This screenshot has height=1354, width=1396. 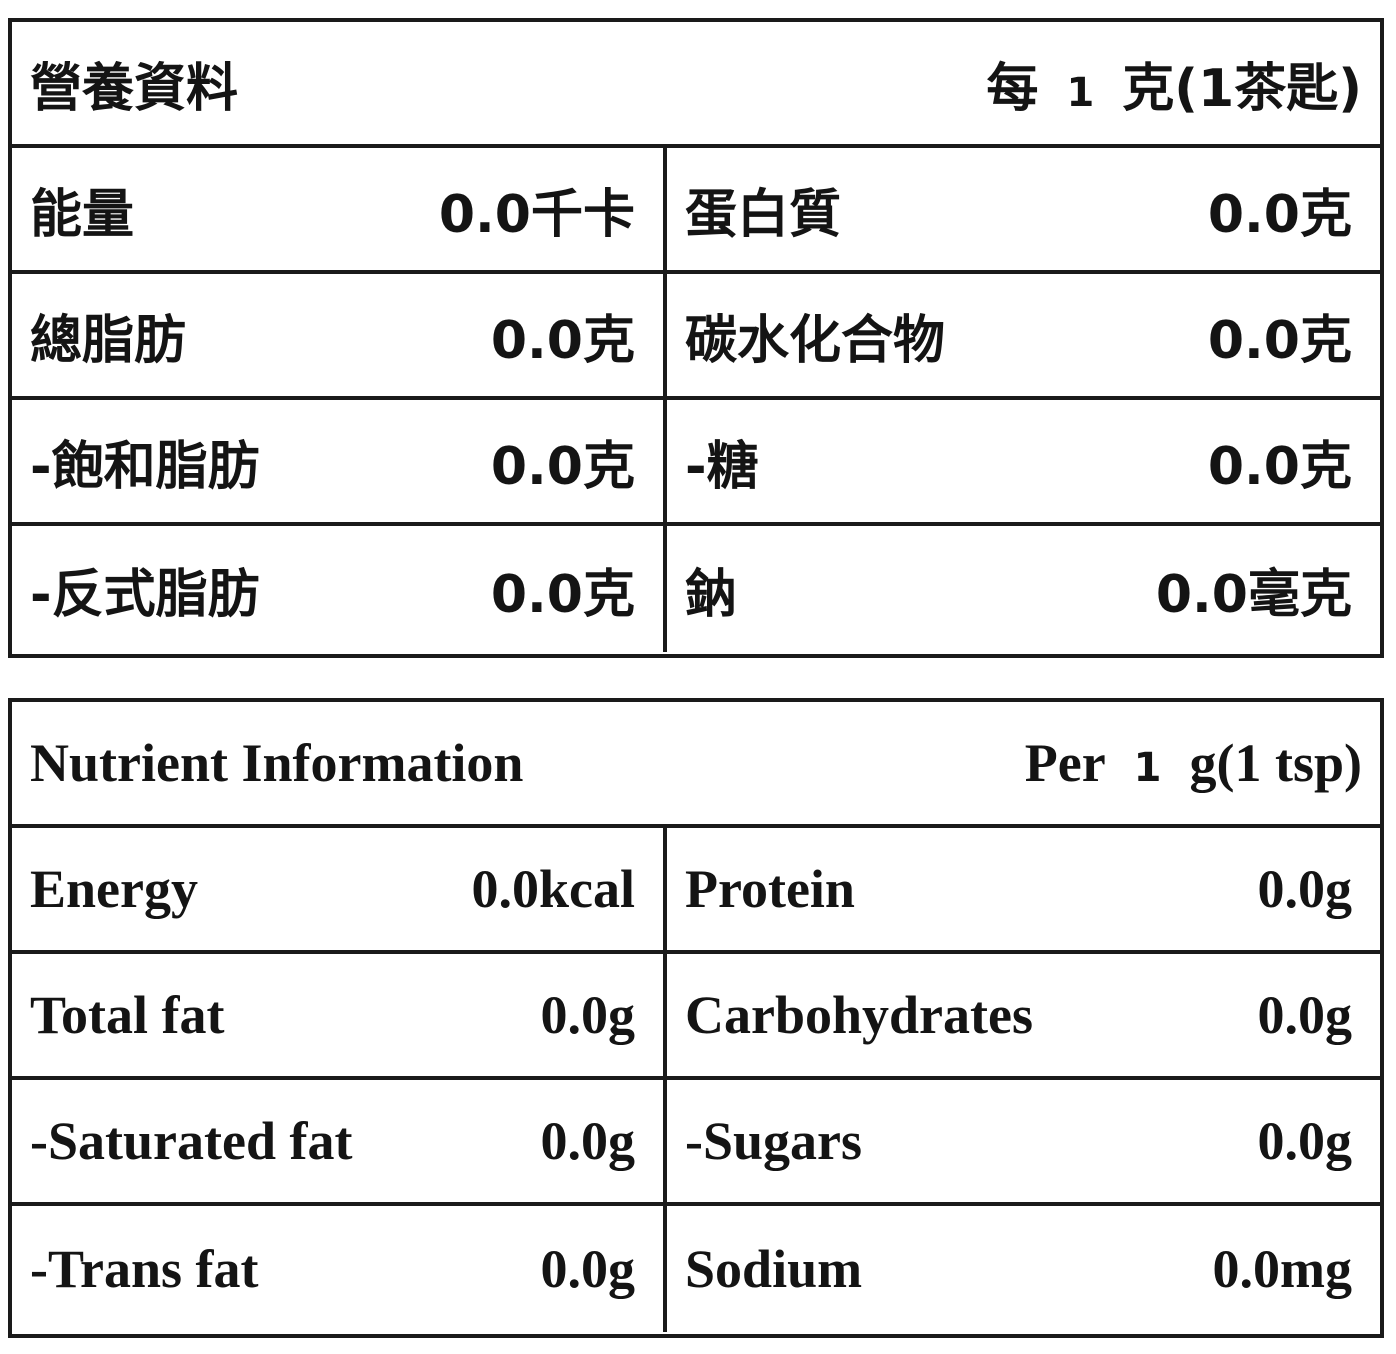 What do you see at coordinates (339, 335) in the screenshot?
I see `nutrient-cell: 總脂肪 0.0克` at bounding box center [339, 335].